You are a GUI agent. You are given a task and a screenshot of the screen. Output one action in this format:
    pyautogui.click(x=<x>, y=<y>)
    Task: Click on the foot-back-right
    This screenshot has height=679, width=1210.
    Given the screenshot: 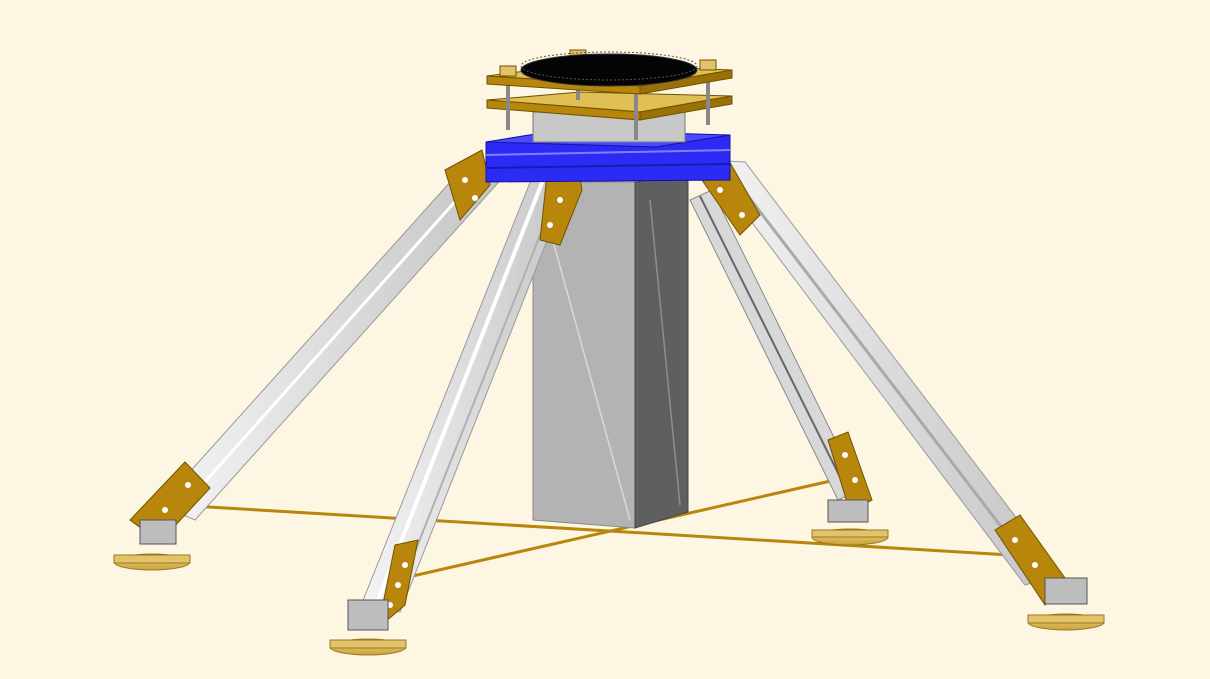 What is the action you would take?
    pyautogui.click(x=850, y=522)
    